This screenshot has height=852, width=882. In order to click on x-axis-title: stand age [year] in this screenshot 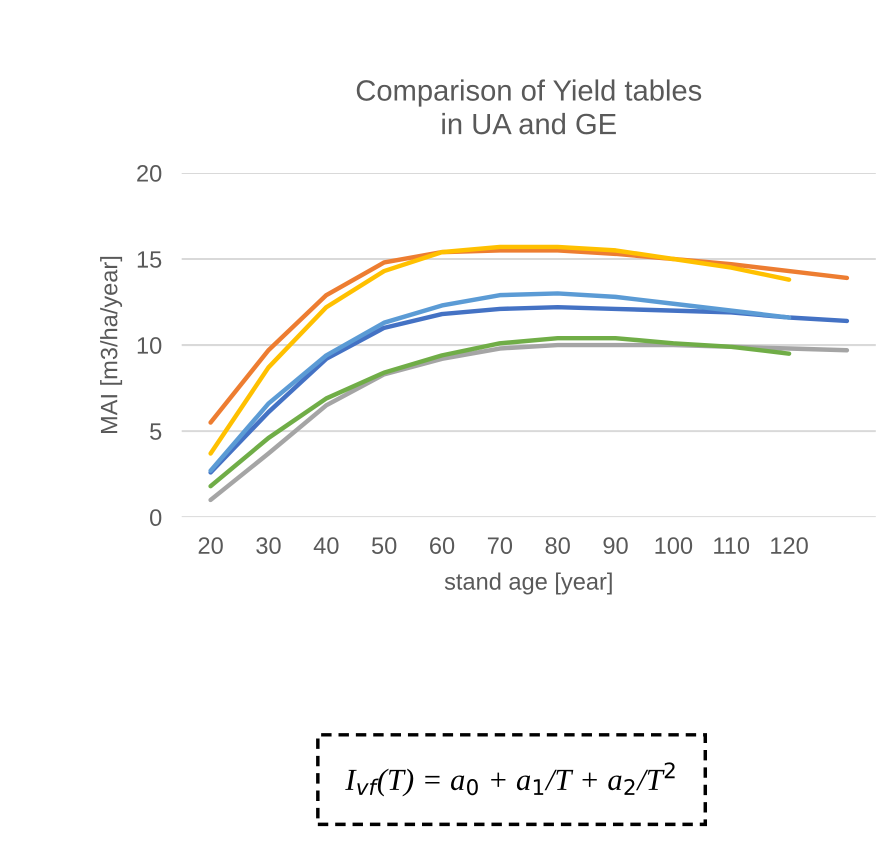, I will do `click(528, 583)`.